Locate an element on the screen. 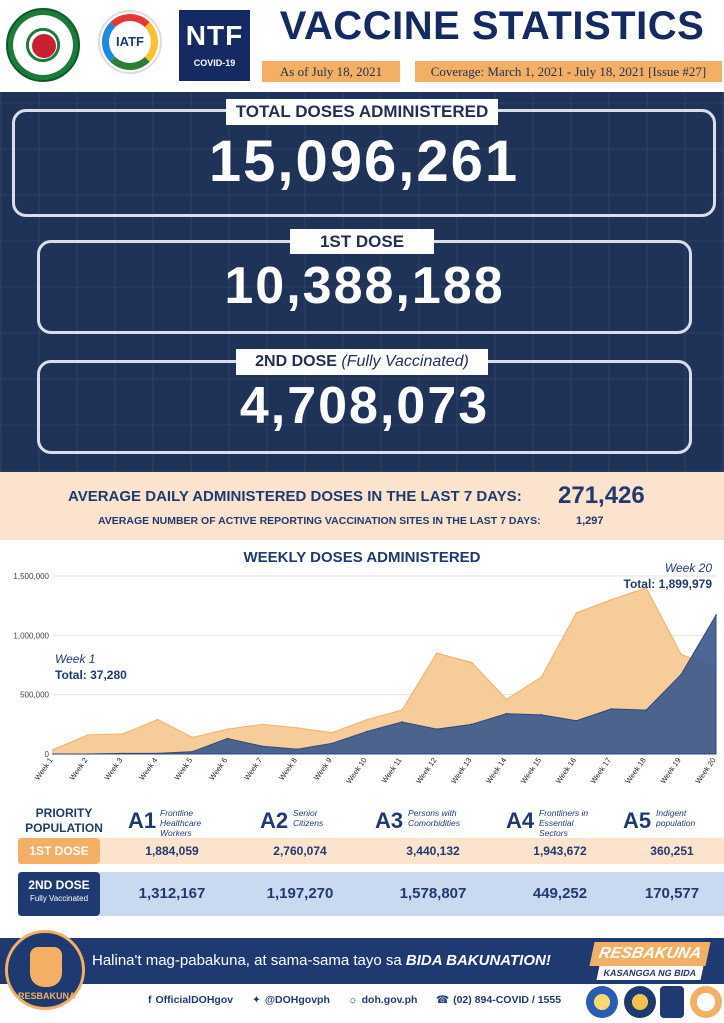 The image size is (724, 1023). hotline-contact: ☎ (02) 894-COVID / 1555 is located at coordinates (498, 1000).